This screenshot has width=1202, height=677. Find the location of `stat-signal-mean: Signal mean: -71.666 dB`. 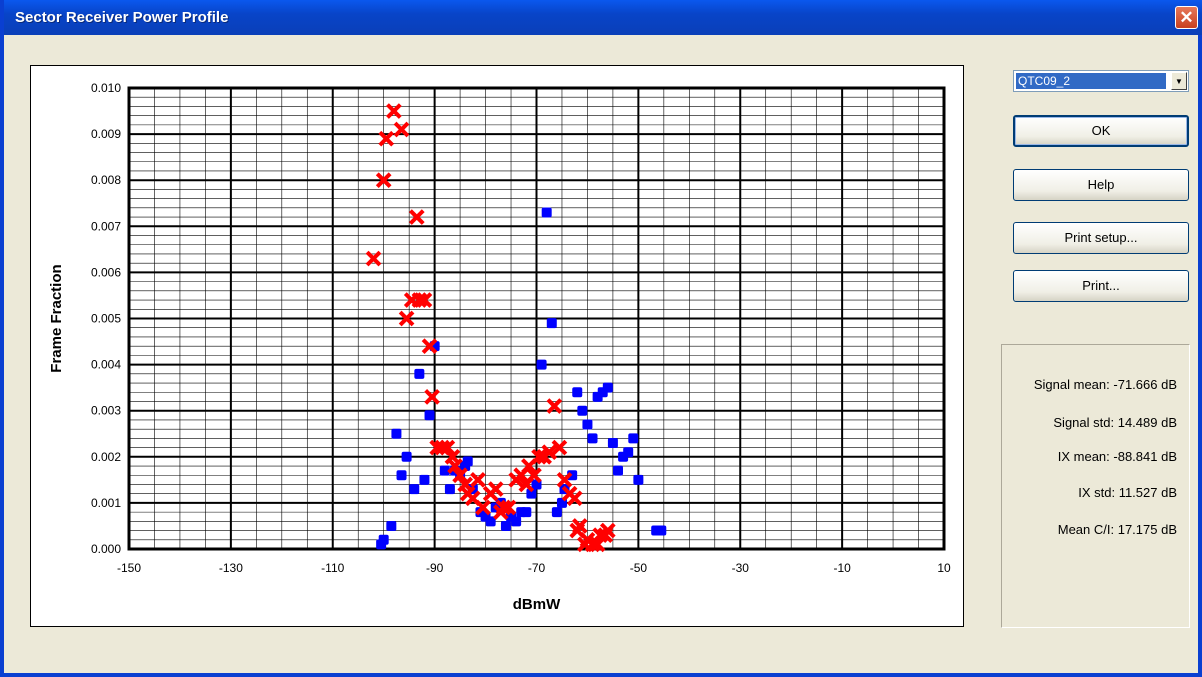

stat-signal-mean: Signal mean: -71.666 dB is located at coordinates (1105, 384).